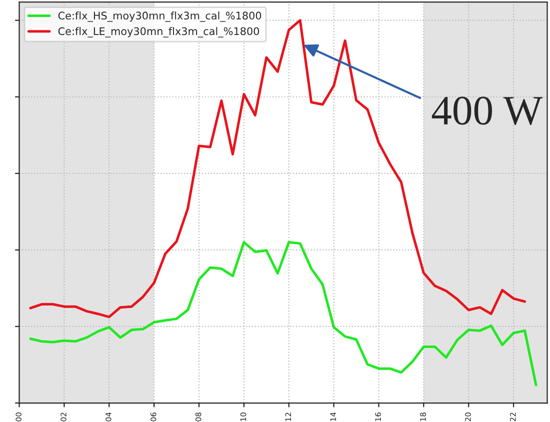  Describe the element at coordinates (160, 16) in the screenshot. I see `legend-label: Ce:flx_HS_moy30mn_flx3m_cal_%1800` at that location.